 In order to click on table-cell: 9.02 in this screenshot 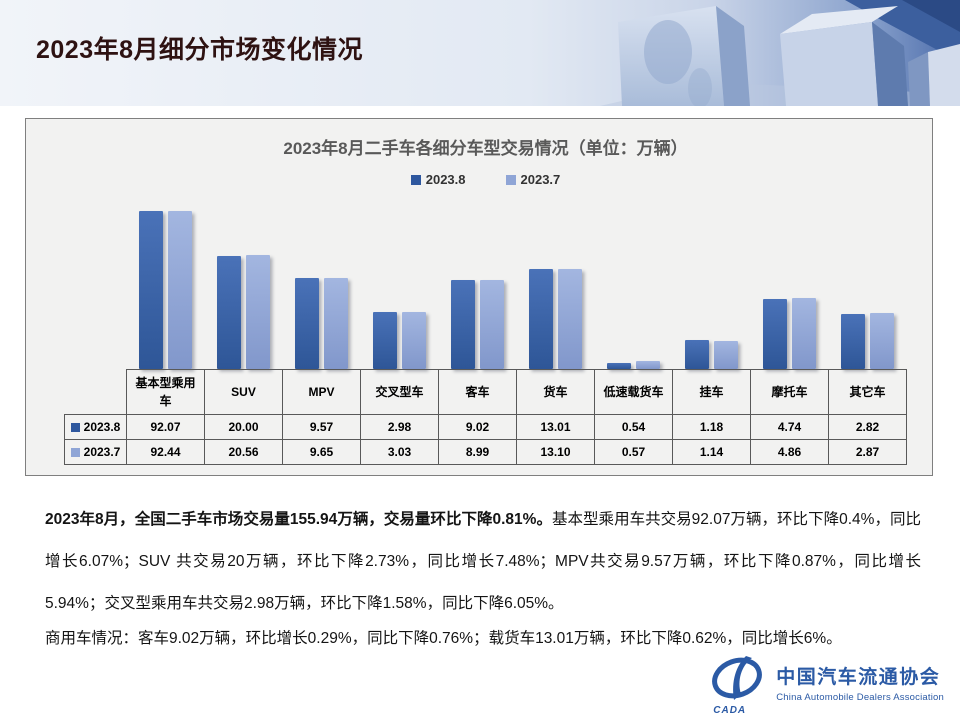, I will do `click(477, 427)`.